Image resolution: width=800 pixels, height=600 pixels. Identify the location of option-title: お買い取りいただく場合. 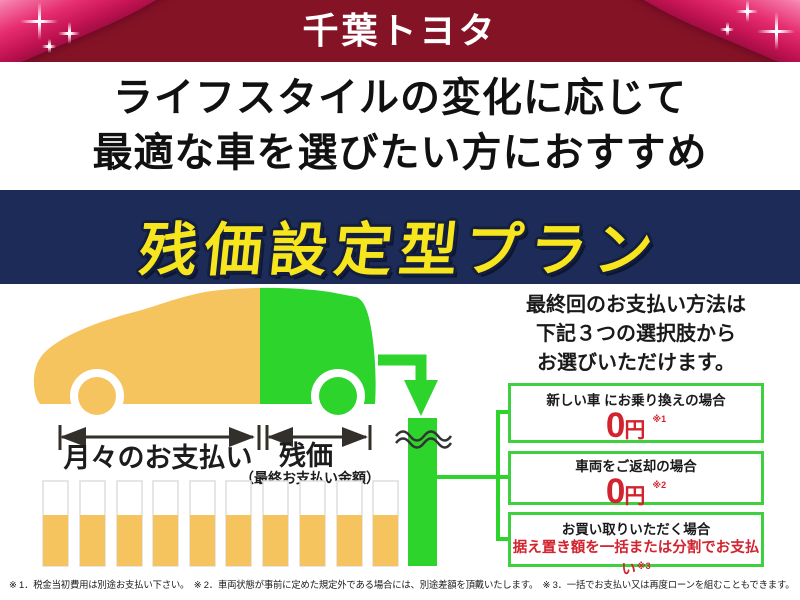
(636, 529).